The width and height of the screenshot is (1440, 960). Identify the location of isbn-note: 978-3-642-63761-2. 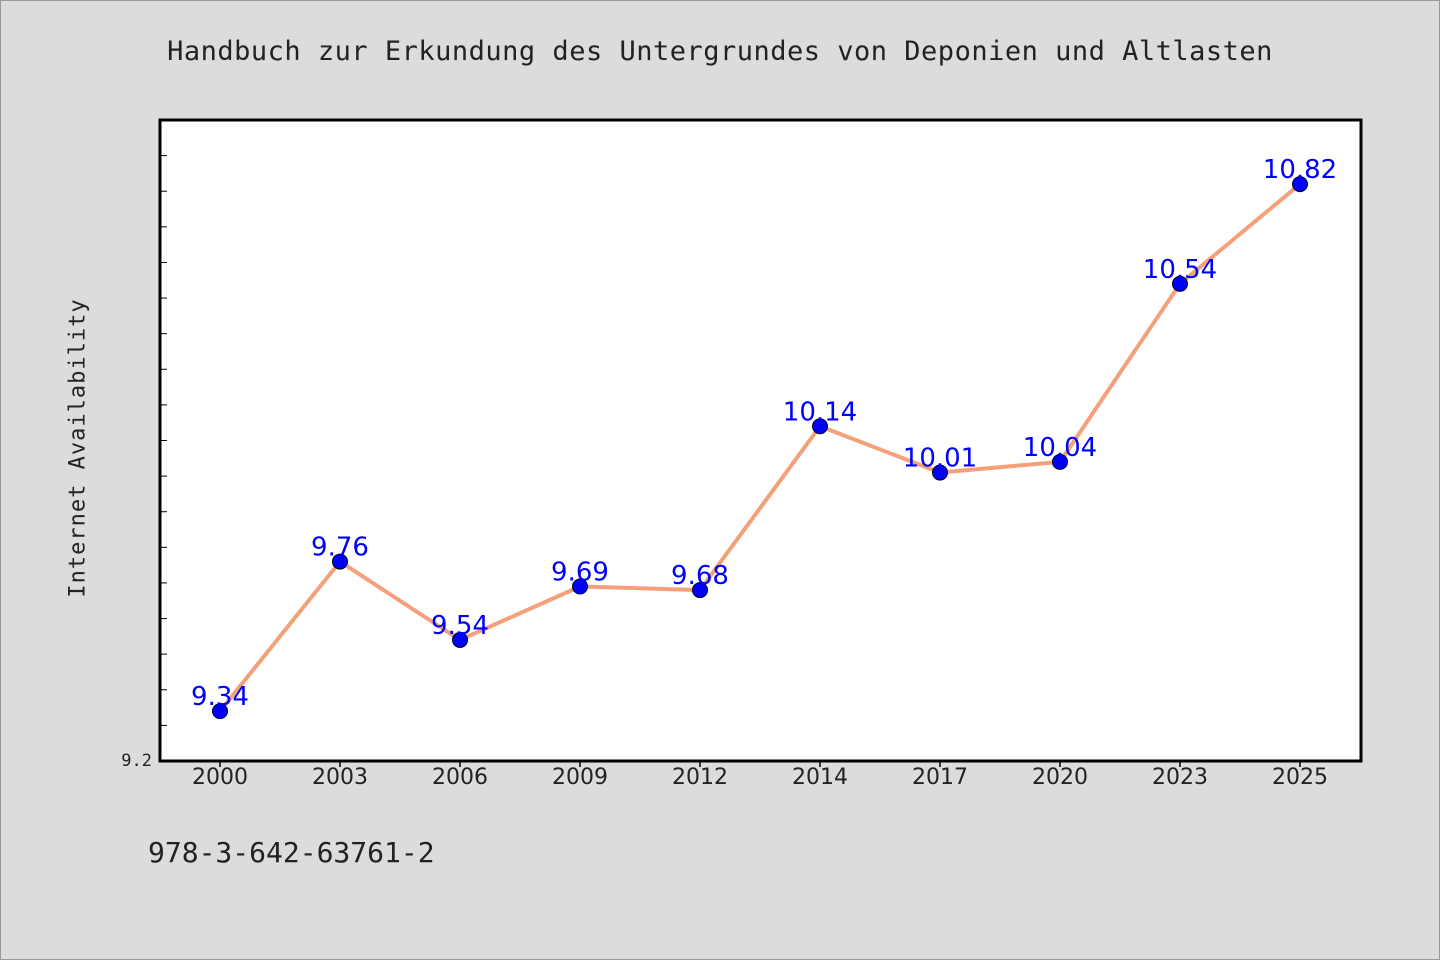
(291, 852).